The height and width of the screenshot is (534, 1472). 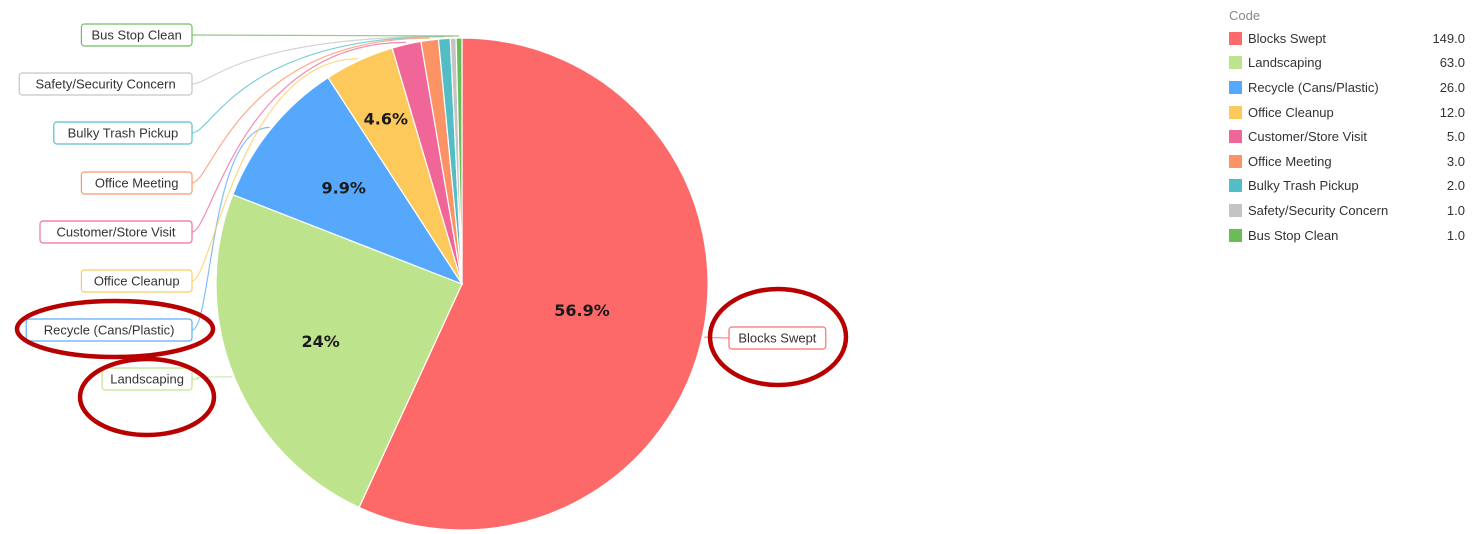 I want to click on callout-label-office-meeting: Office Meeting, so click(x=137, y=183).